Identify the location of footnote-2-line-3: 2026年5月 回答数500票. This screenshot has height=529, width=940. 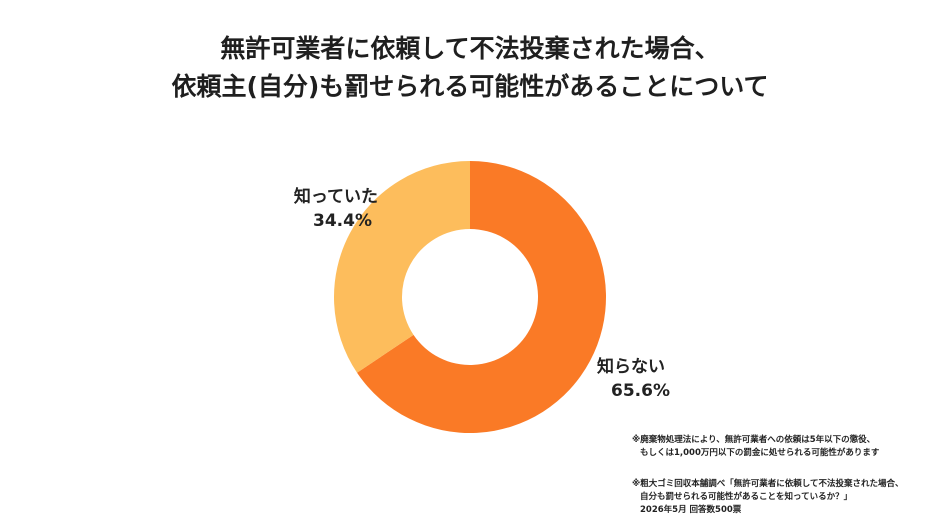
(691, 510).